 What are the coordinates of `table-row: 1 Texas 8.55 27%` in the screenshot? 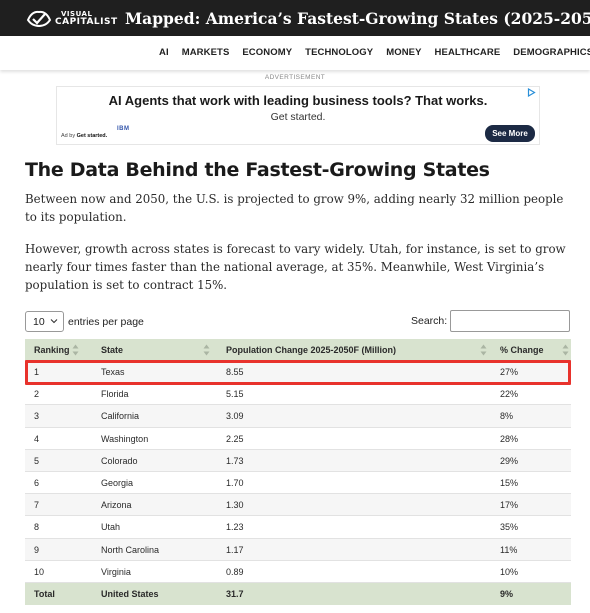 It's located at (298, 372).